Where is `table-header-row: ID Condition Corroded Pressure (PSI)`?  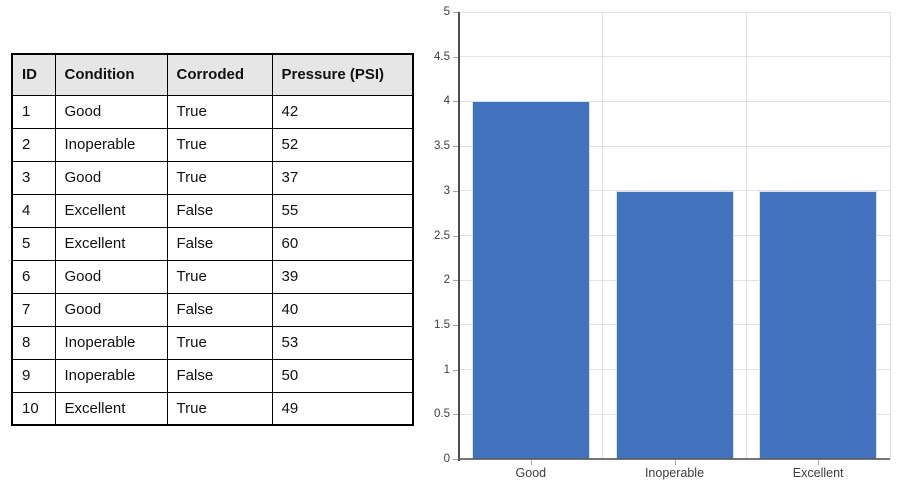
table-header-row: ID Condition Corroded Pressure (PSI) is located at coordinates (212, 74).